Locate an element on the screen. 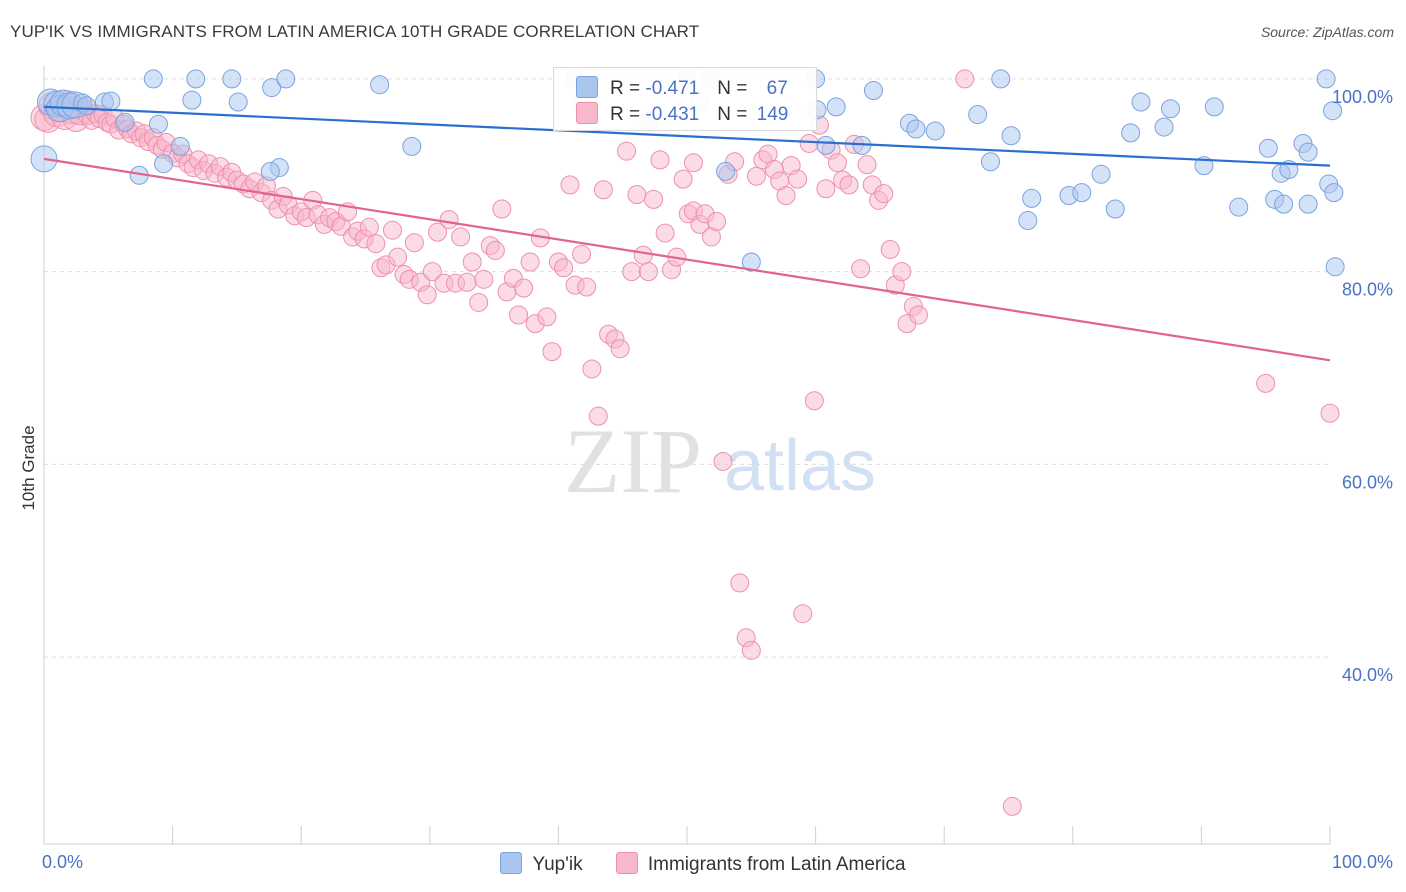 The image size is (1406, 892). legend-label-immigrants: Immigrants from Latin America is located at coordinates (776, 864).